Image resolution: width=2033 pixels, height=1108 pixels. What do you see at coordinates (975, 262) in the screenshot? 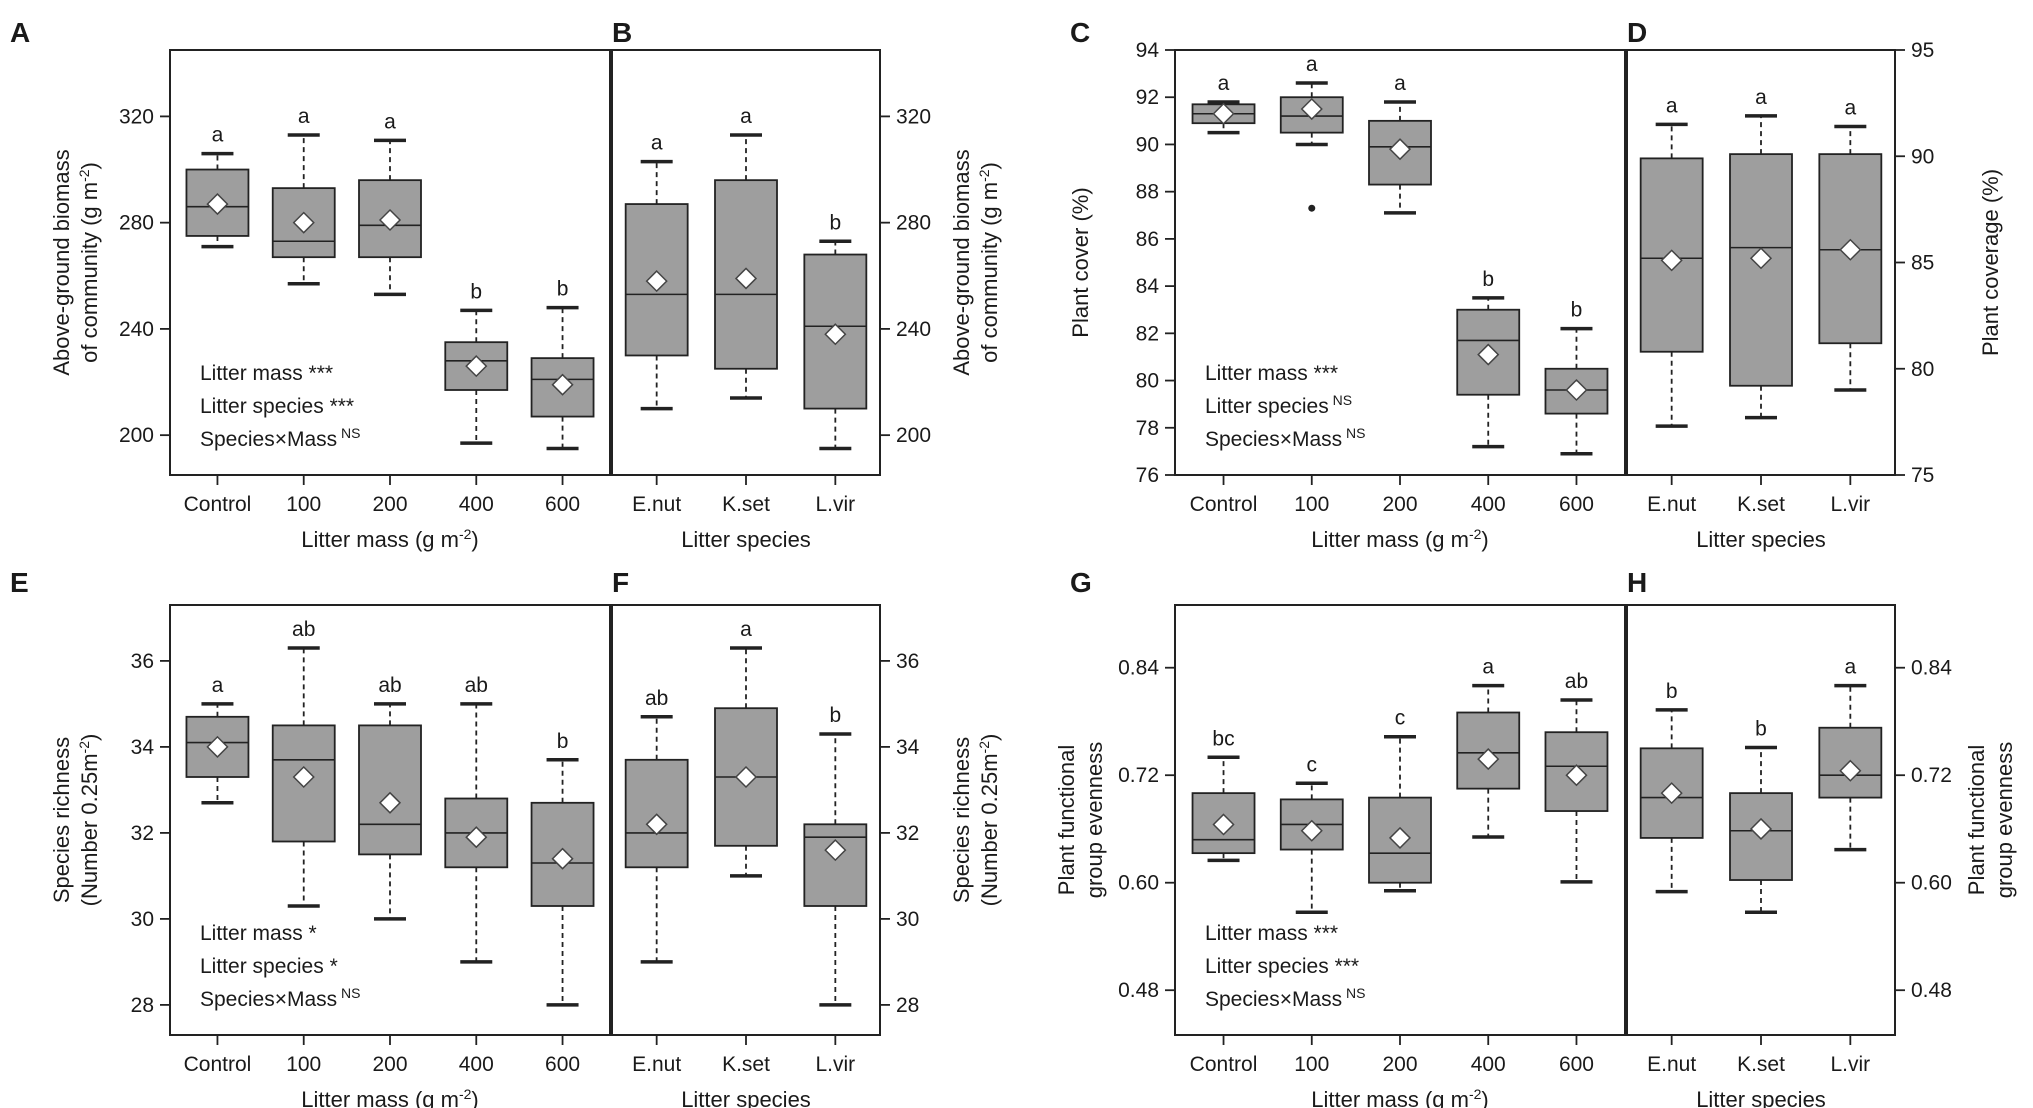
I see `y-axis-title-b: Above-ground biomass of community (g m-2)` at bounding box center [975, 262].